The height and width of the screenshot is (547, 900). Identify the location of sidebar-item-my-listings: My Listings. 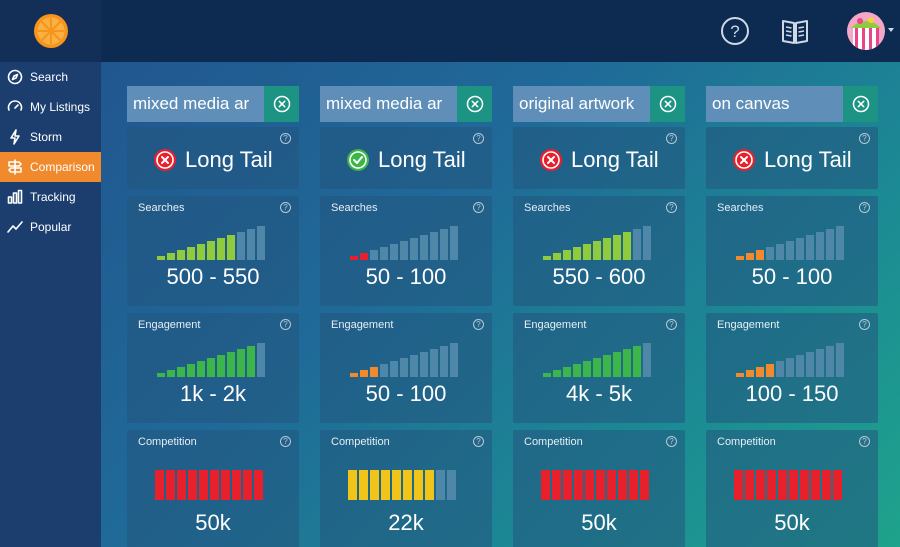
(50, 107).